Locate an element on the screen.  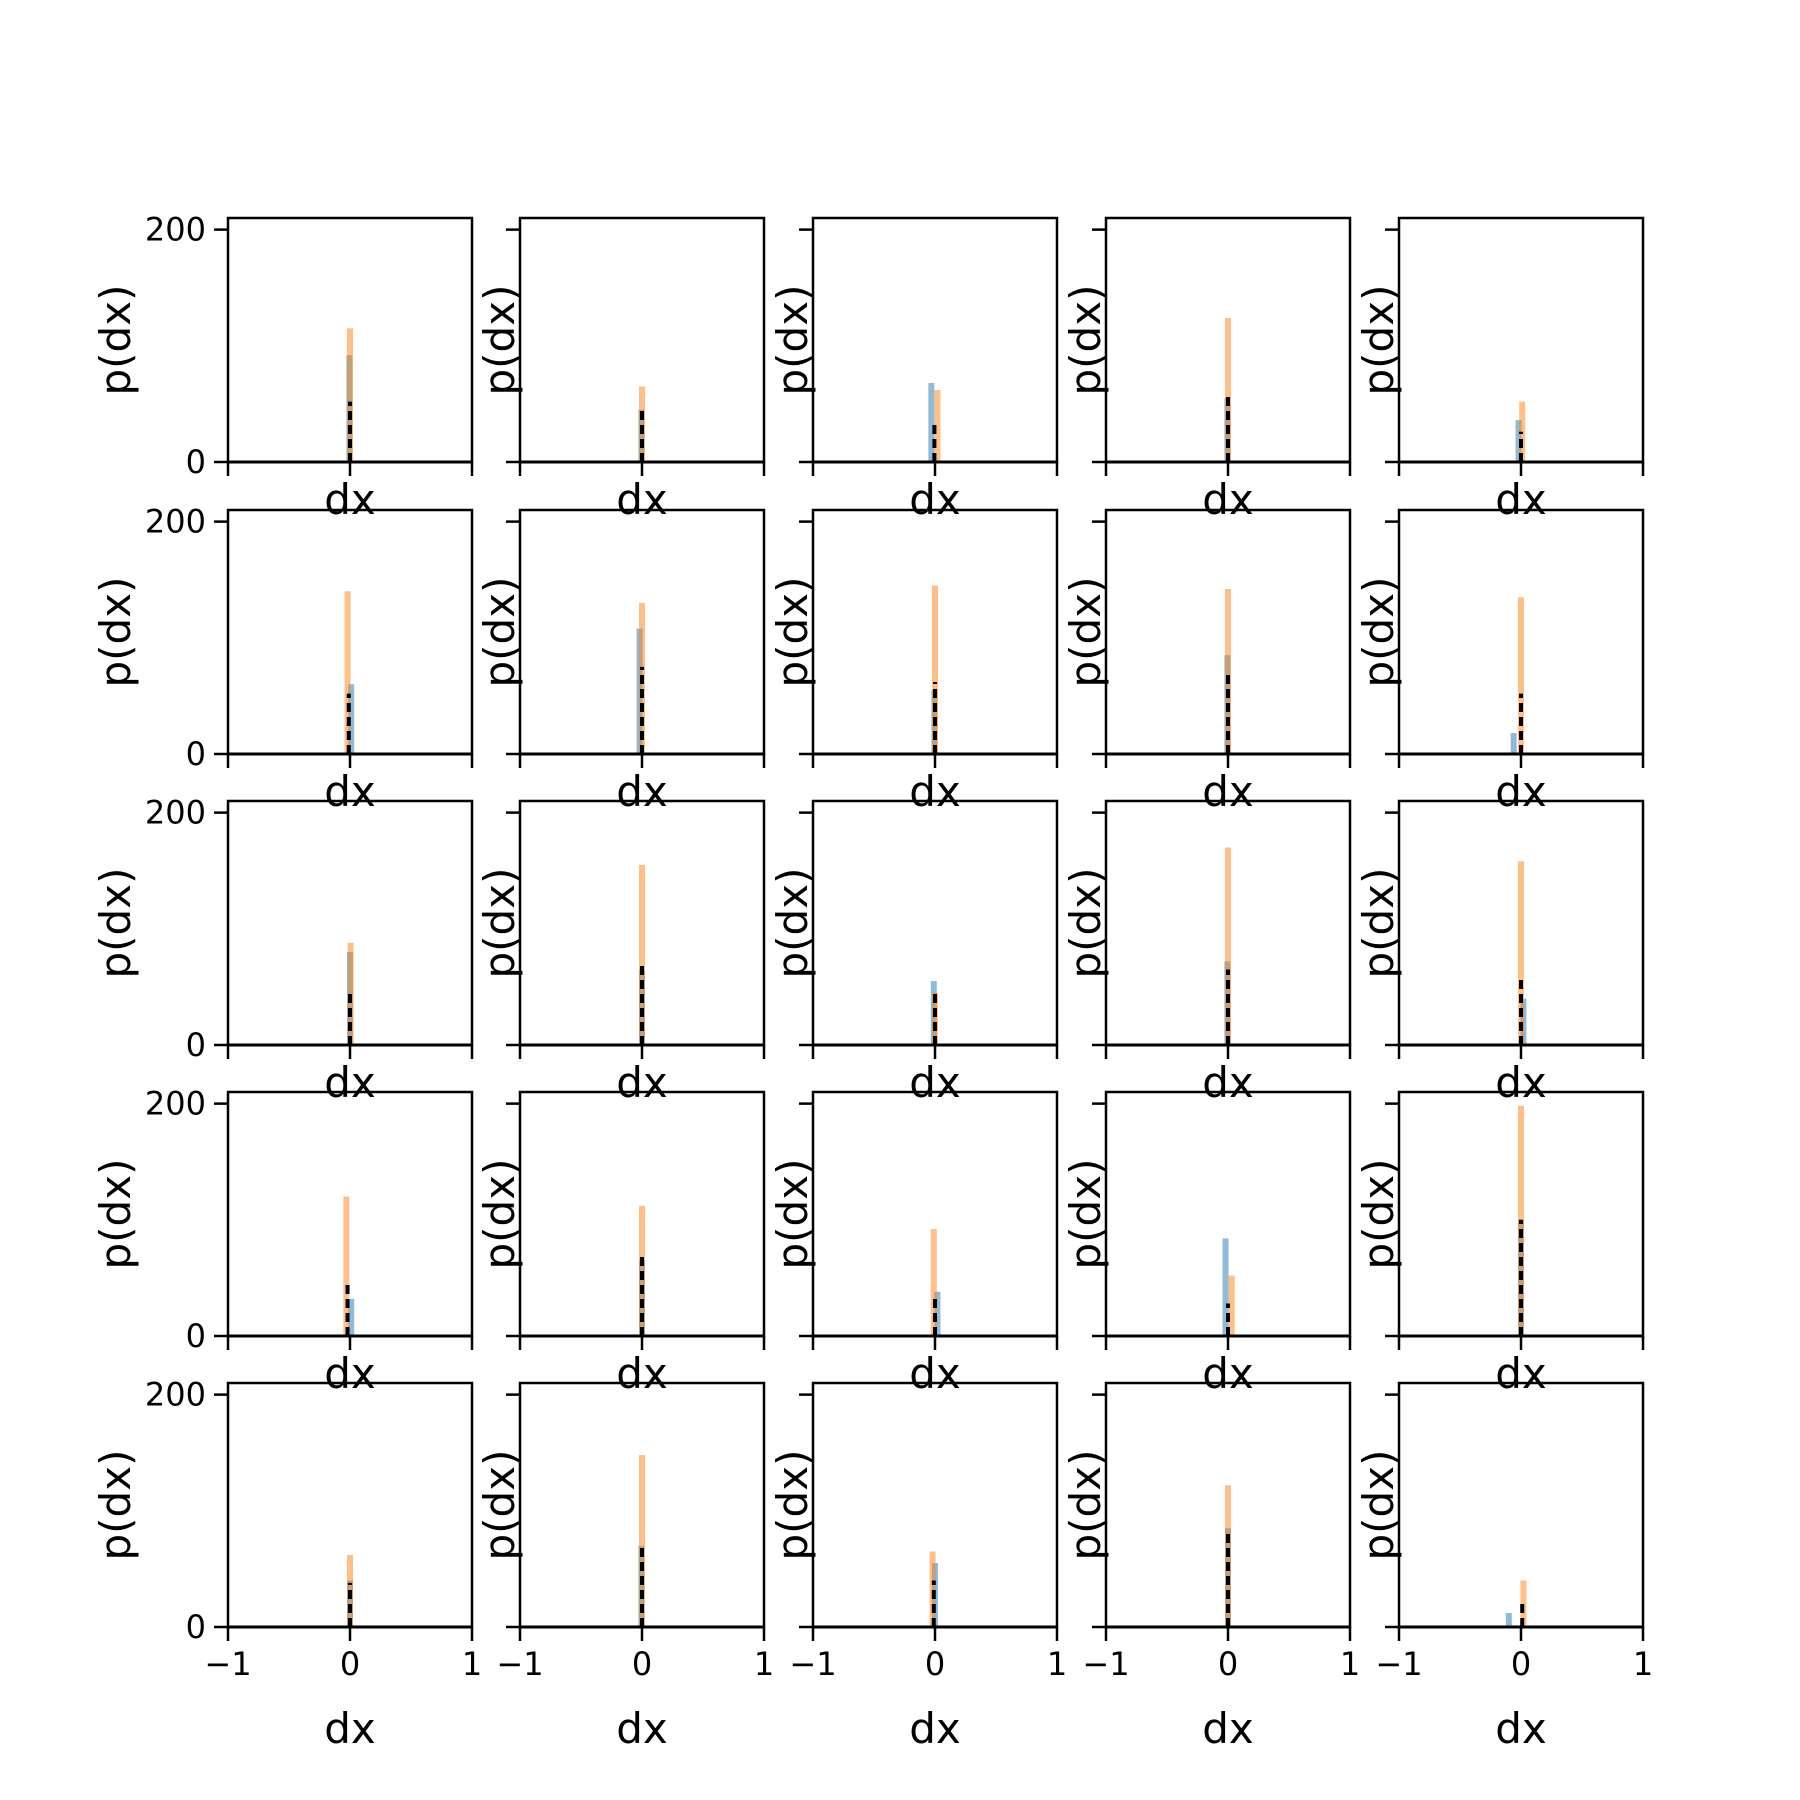
subplot-r3-c5: dx p(dx) is located at coordinates (1499, 953).